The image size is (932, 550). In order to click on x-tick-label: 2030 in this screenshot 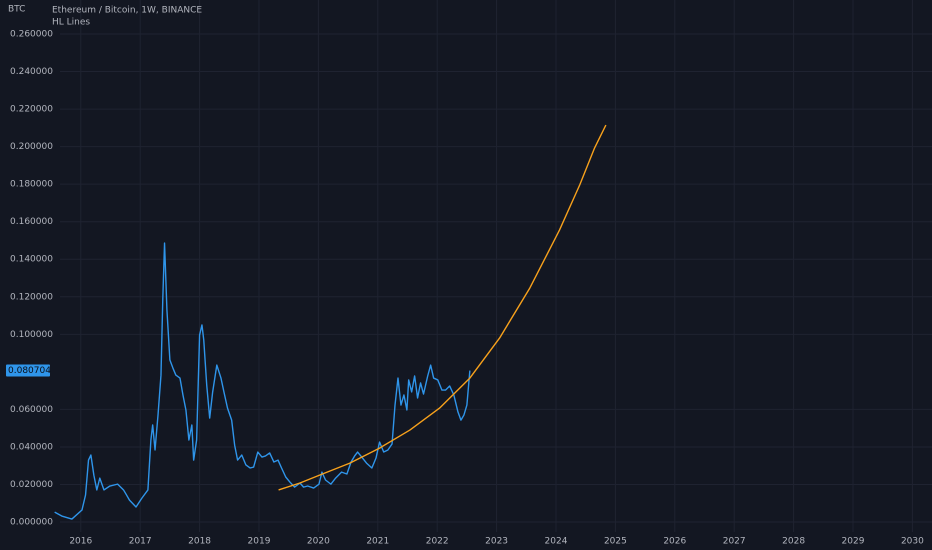, I will do `click(912, 542)`.